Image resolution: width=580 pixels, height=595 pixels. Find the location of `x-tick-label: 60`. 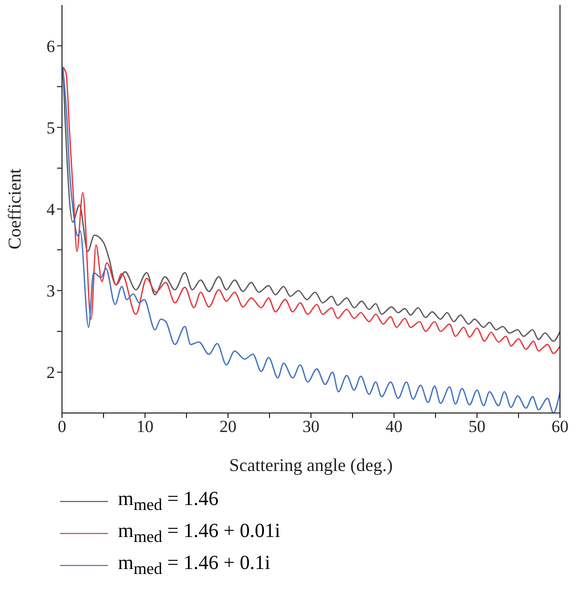

x-tick-label: 60 is located at coordinates (560, 426).